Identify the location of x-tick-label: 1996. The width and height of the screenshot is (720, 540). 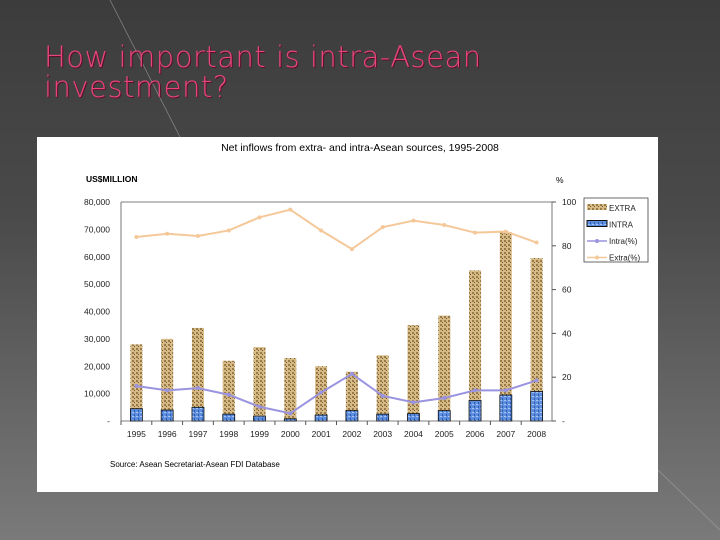
(167, 434).